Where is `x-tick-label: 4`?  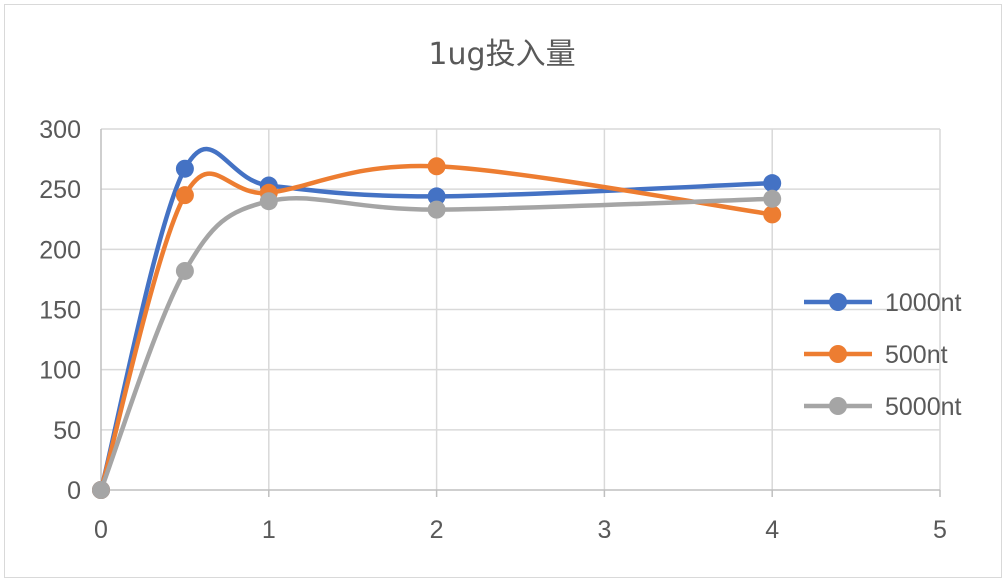
x-tick-label: 4 is located at coordinates (772, 530).